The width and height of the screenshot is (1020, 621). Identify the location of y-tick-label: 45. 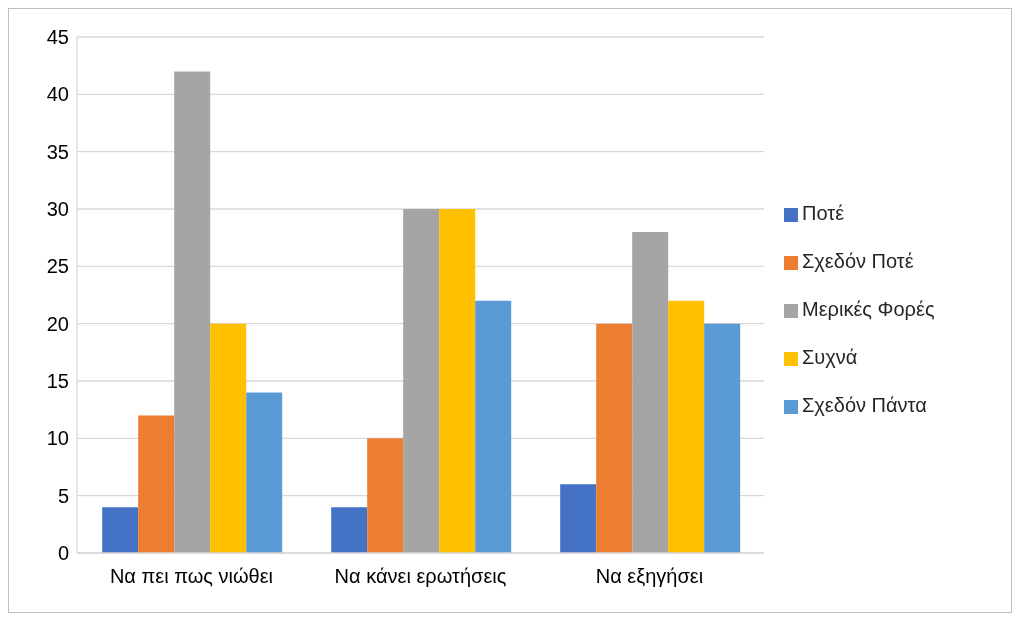
(57, 37).